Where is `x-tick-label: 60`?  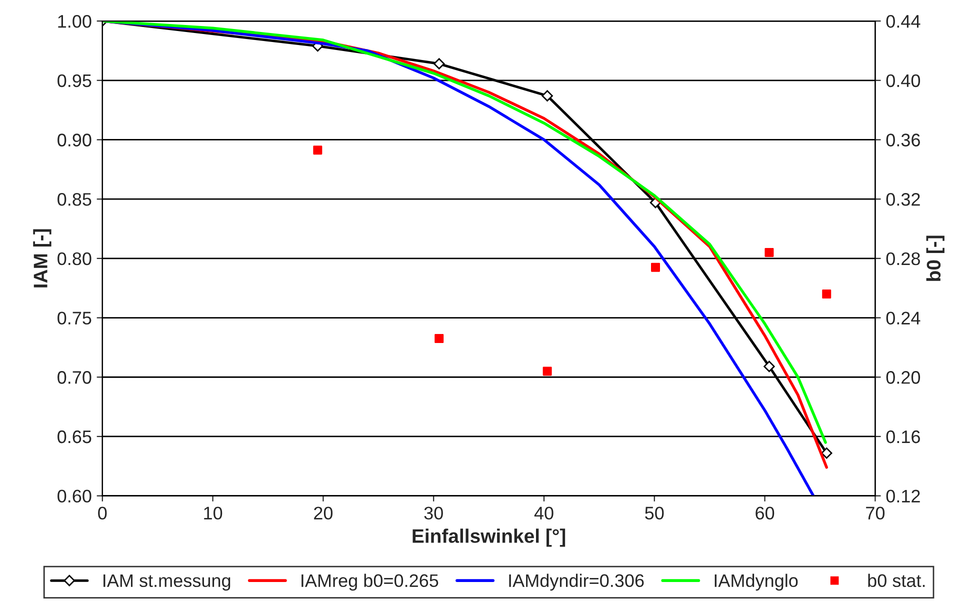
x-tick-label: 60 is located at coordinates (765, 513).